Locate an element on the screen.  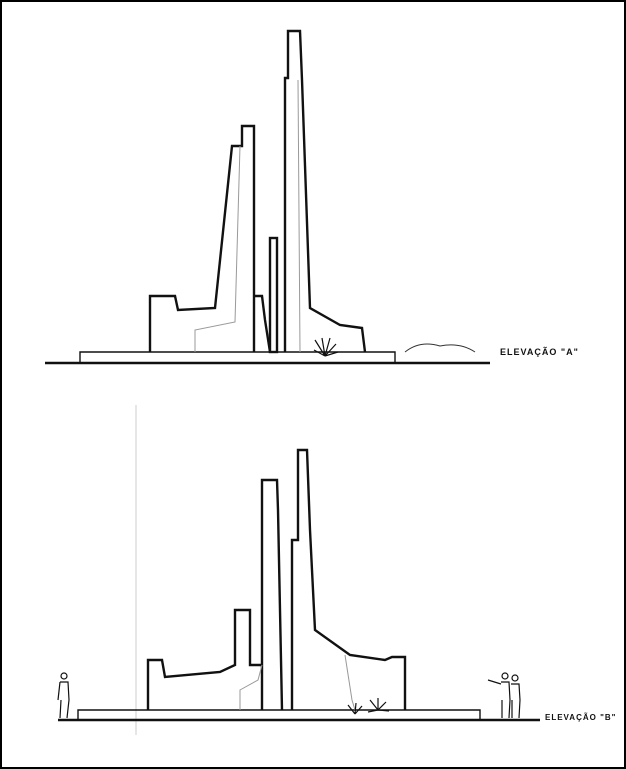
human-figures is located at coordinates (289, 695).